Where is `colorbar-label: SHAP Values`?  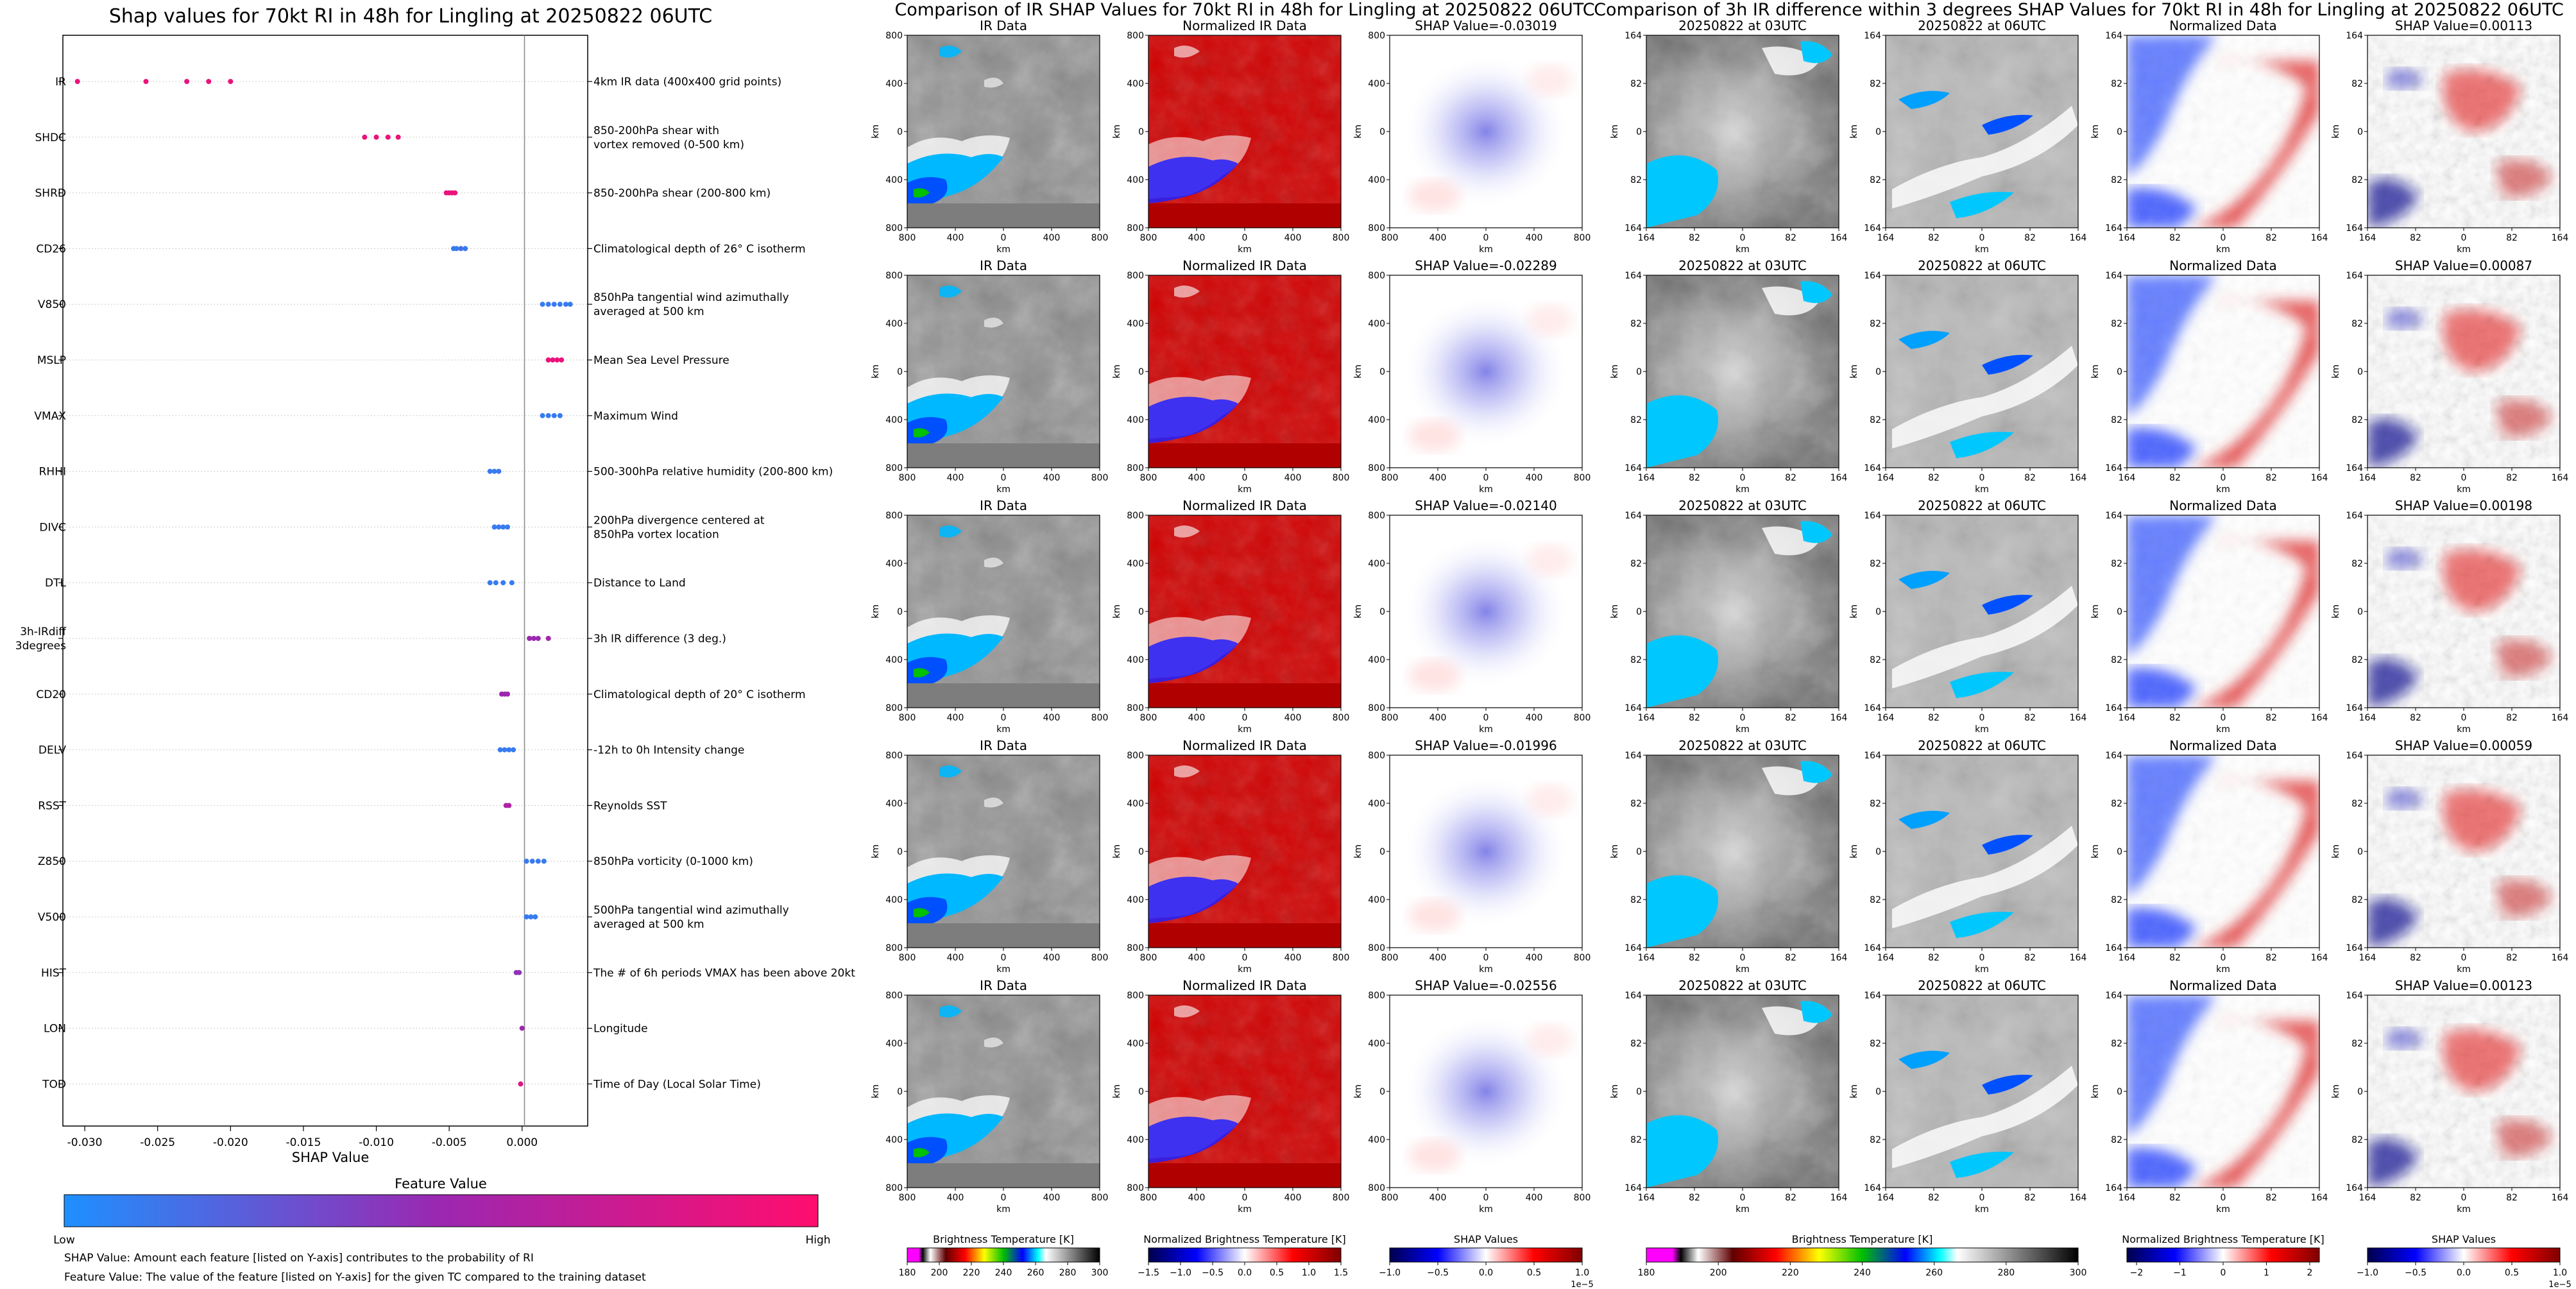 colorbar-label: SHAP Values is located at coordinates (2464, 1239).